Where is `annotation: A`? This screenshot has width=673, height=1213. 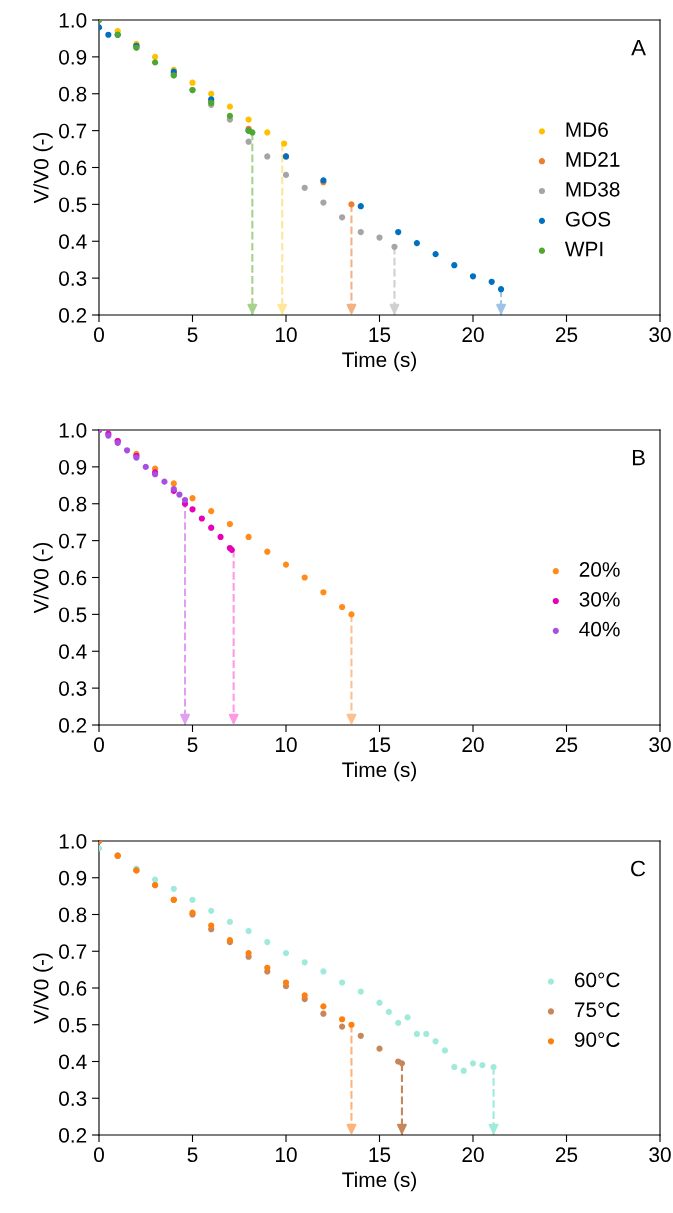
annotation: A is located at coordinates (638, 47).